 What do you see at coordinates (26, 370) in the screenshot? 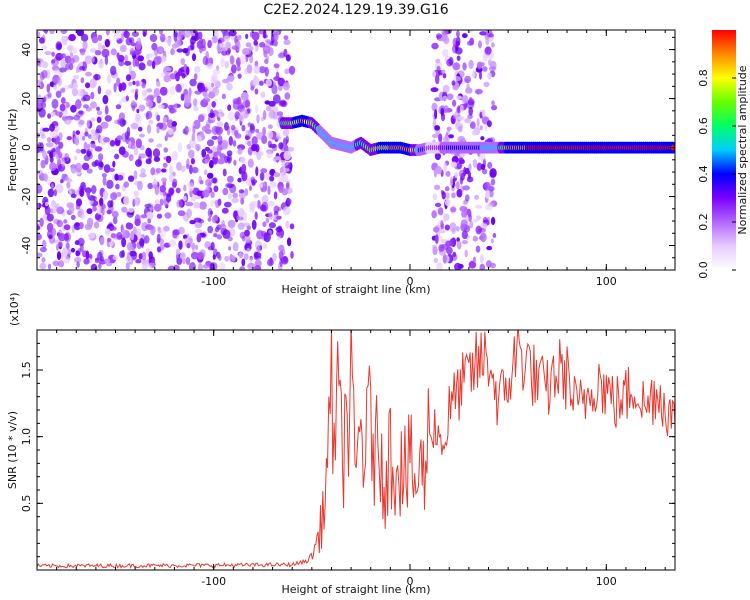
I see `y-tick-label: 1.5` at bounding box center [26, 370].